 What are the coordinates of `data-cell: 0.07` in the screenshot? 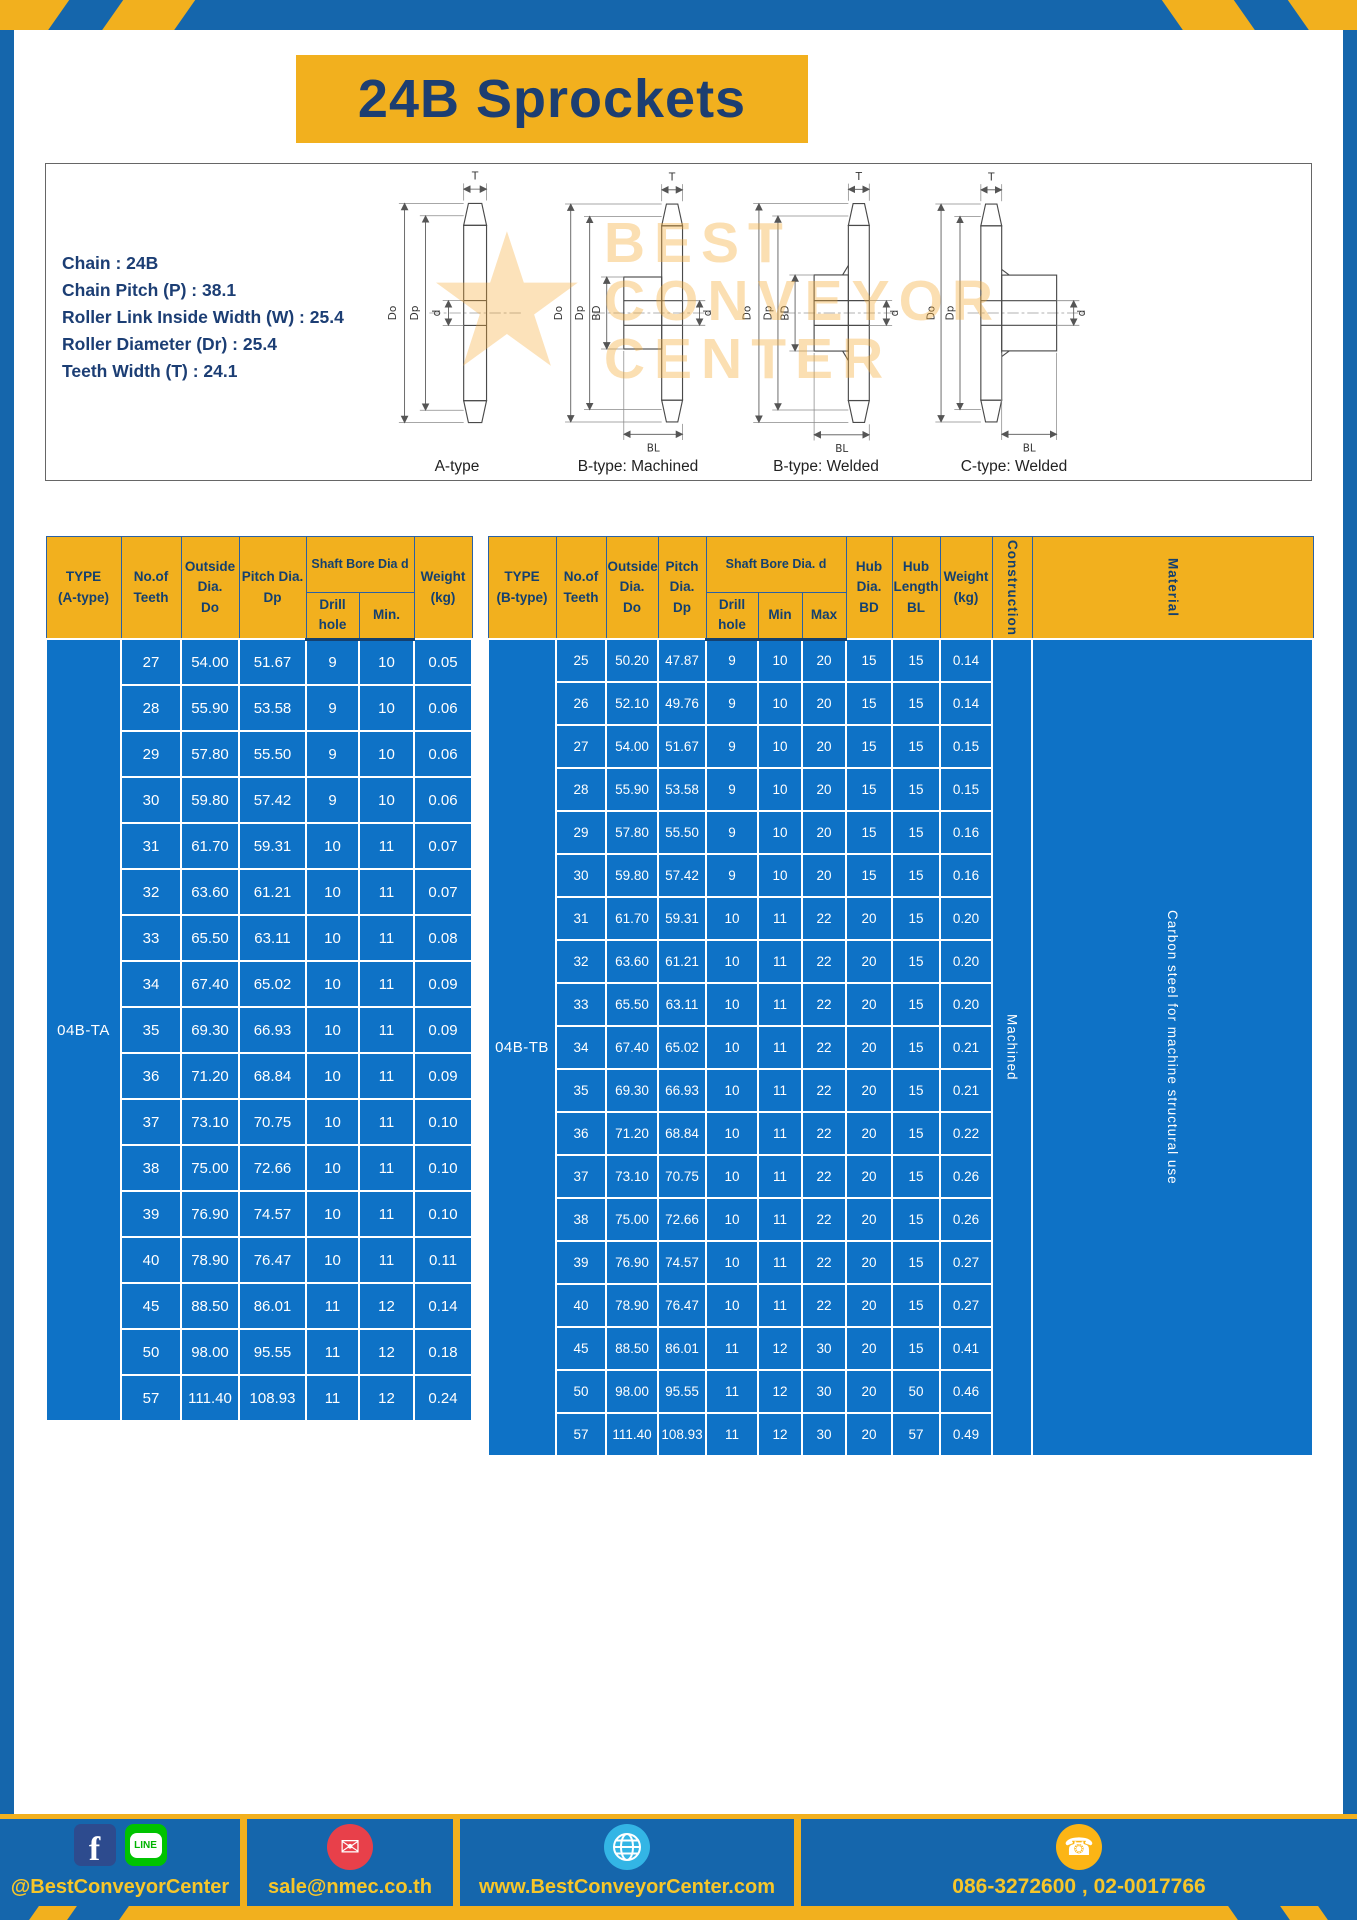 It's located at (443, 846).